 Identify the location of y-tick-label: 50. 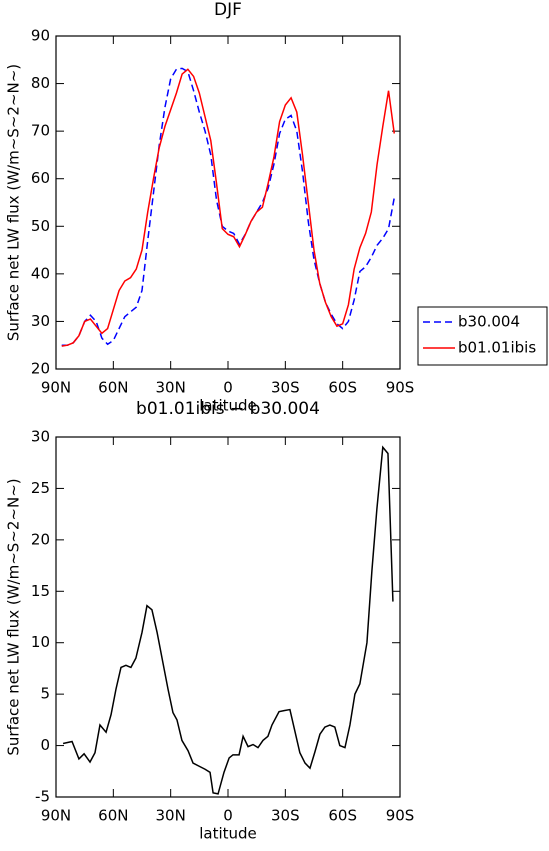
(40, 226).